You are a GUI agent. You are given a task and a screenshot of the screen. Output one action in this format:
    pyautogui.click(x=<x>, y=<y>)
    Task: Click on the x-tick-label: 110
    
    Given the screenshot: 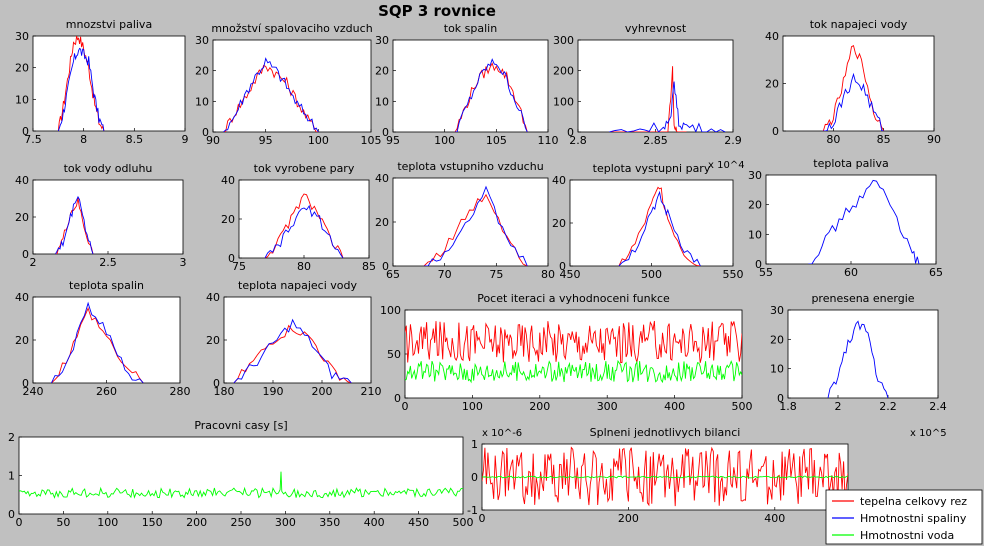 What is the action you would take?
    pyautogui.click(x=548, y=140)
    